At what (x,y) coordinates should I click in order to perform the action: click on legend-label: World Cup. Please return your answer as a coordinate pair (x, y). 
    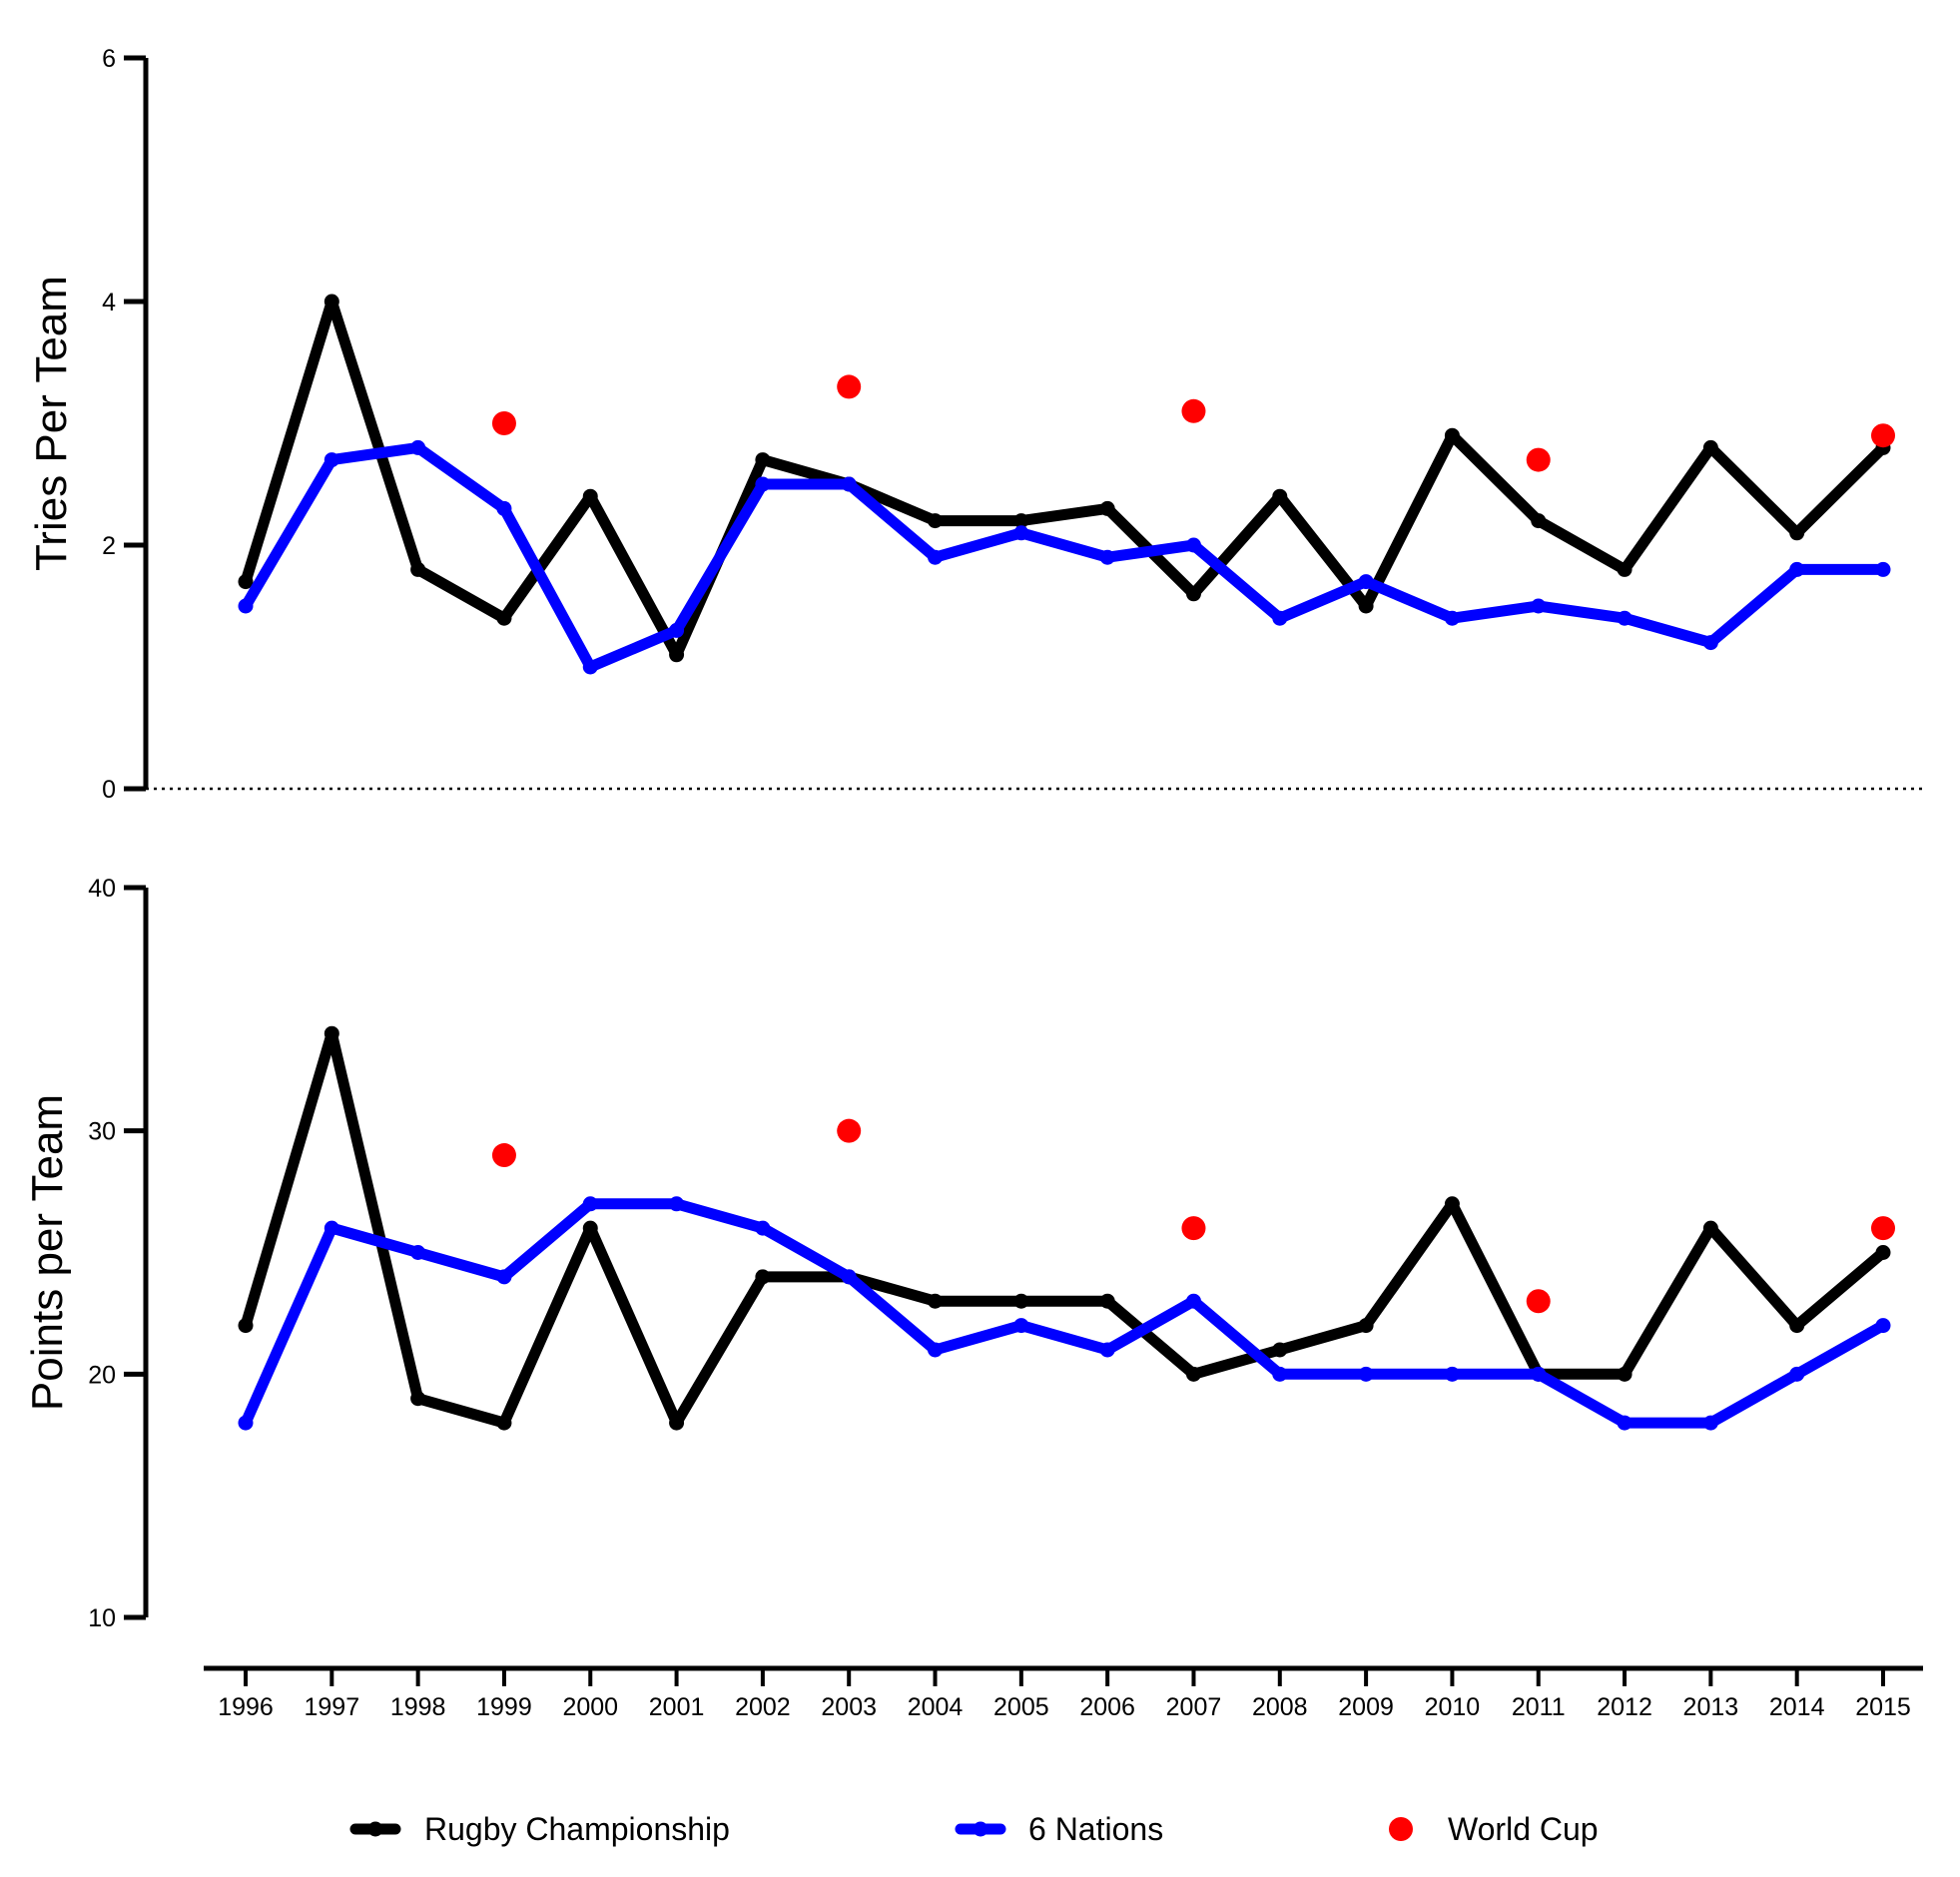
    Looking at the image, I should click on (1523, 1829).